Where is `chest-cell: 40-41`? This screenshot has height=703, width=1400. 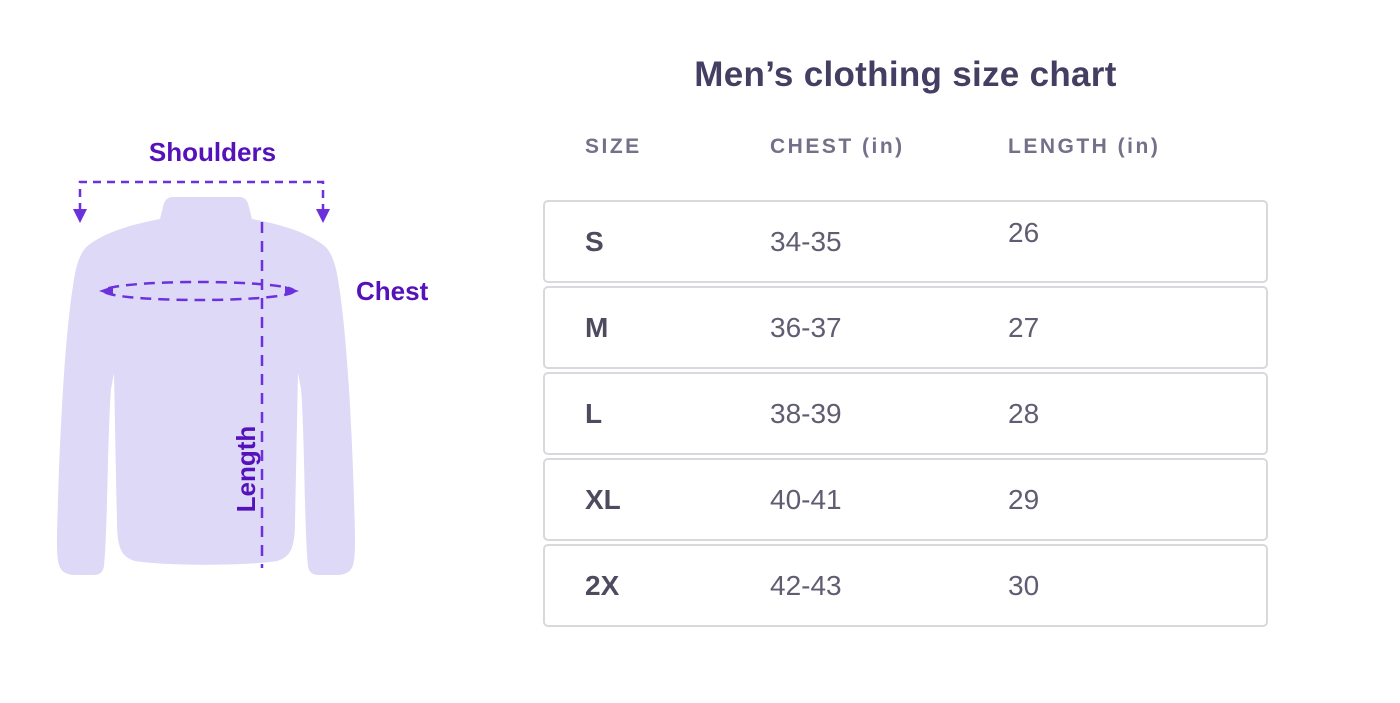 chest-cell: 40-41 is located at coordinates (806, 499).